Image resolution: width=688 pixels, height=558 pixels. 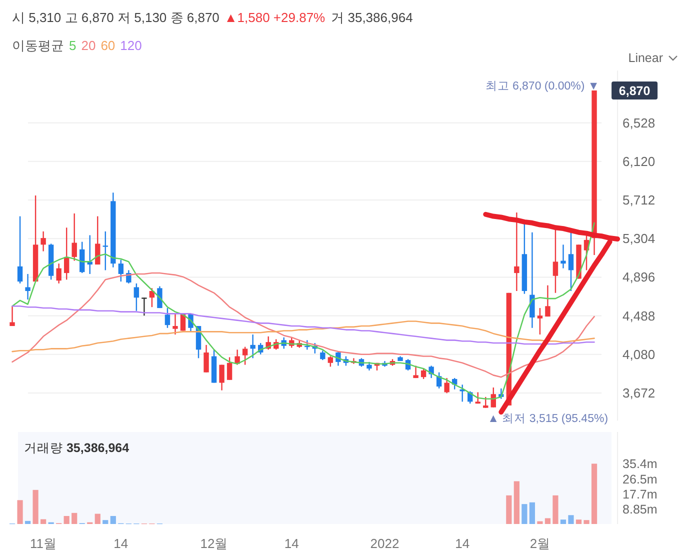 I want to click on y-tick-label: 8.85m, so click(x=640, y=509).